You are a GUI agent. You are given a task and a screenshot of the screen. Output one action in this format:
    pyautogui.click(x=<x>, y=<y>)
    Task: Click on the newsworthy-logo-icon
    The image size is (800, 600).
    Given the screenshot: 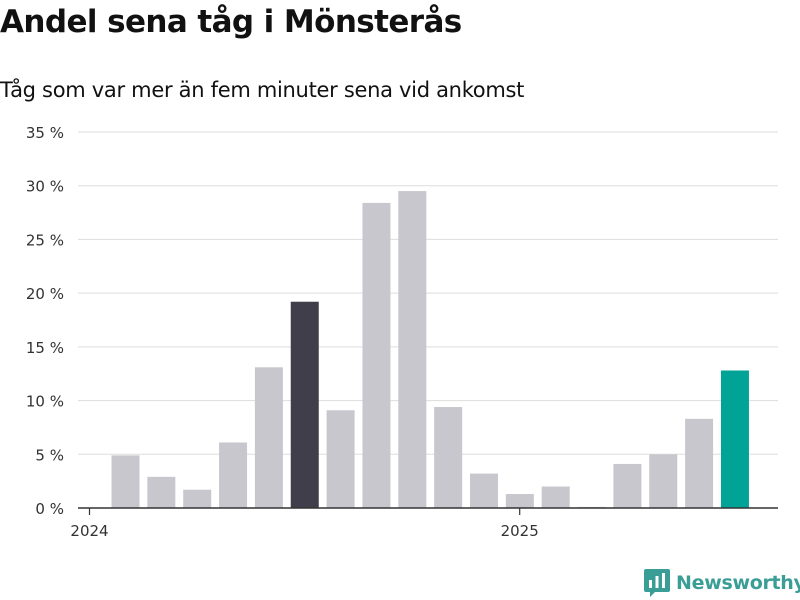 What is the action you would take?
    pyautogui.click(x=657, y=583)
    